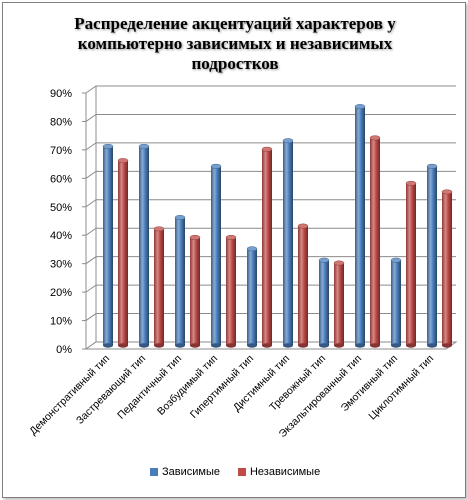 The width and height of the screenshot is (468, 500). What do you see at coordinates (285, 472) in the screenshot?
I see `legend-label-independent: Независимые` at bounding box center [285, 472].